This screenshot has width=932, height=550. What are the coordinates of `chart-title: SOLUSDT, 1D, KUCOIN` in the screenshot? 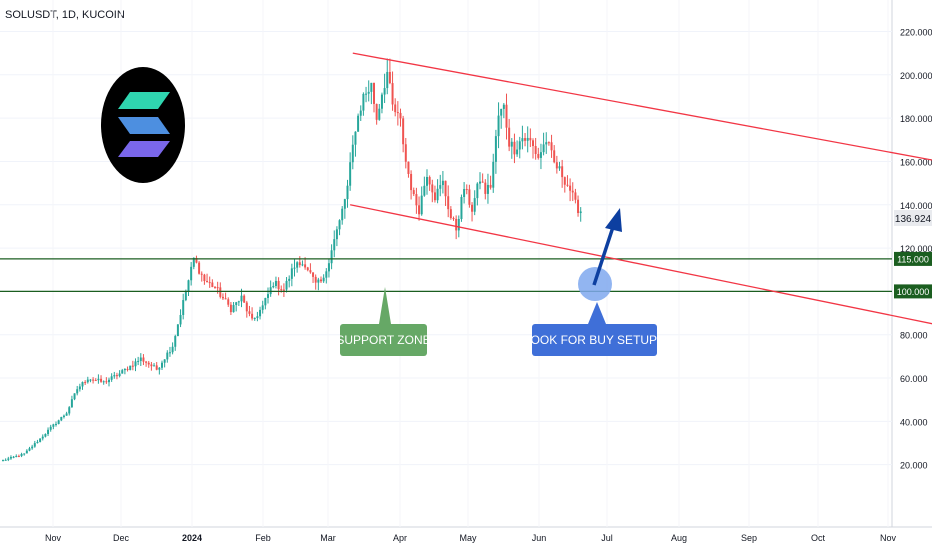 It's located at (65, 15).